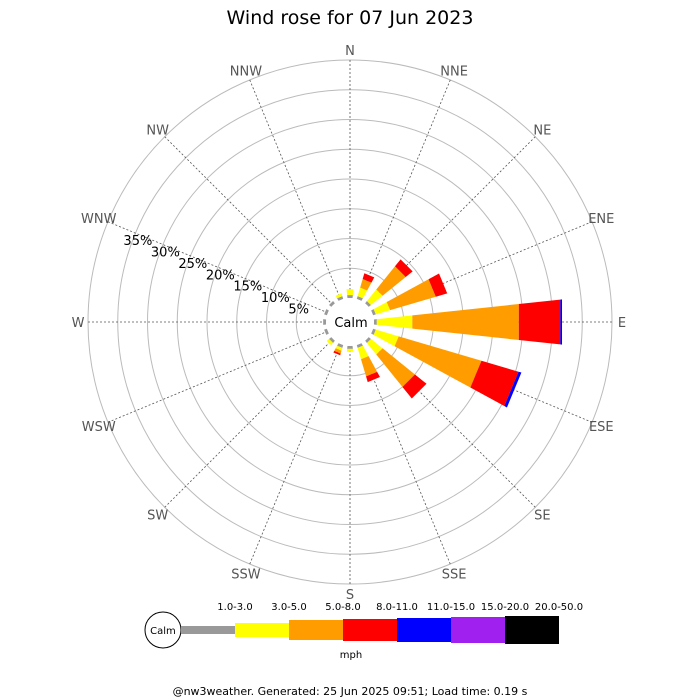 The width and height of the screenshot is (700, 700). What do you see at coordinates (332, 304) in the screenshot?
I see `bar-nw-1.0-3.0` at bounding box center [332, 304].